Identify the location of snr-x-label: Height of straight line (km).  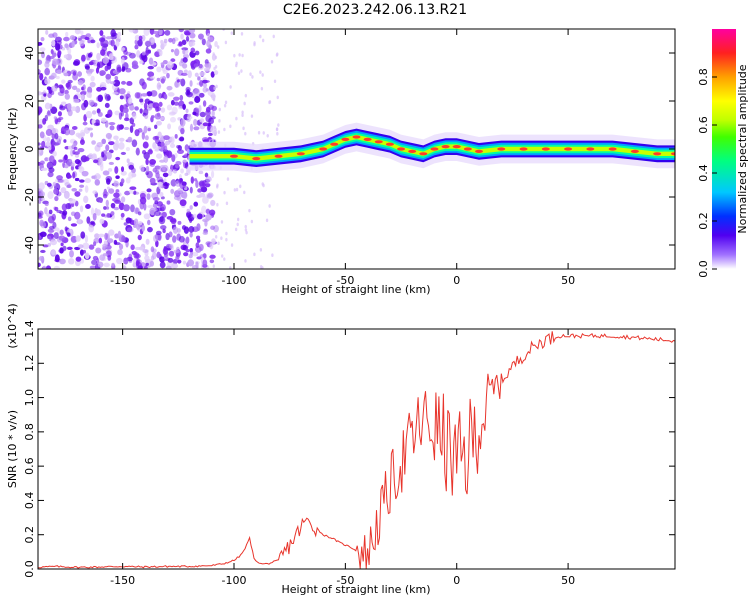
(355, 589).